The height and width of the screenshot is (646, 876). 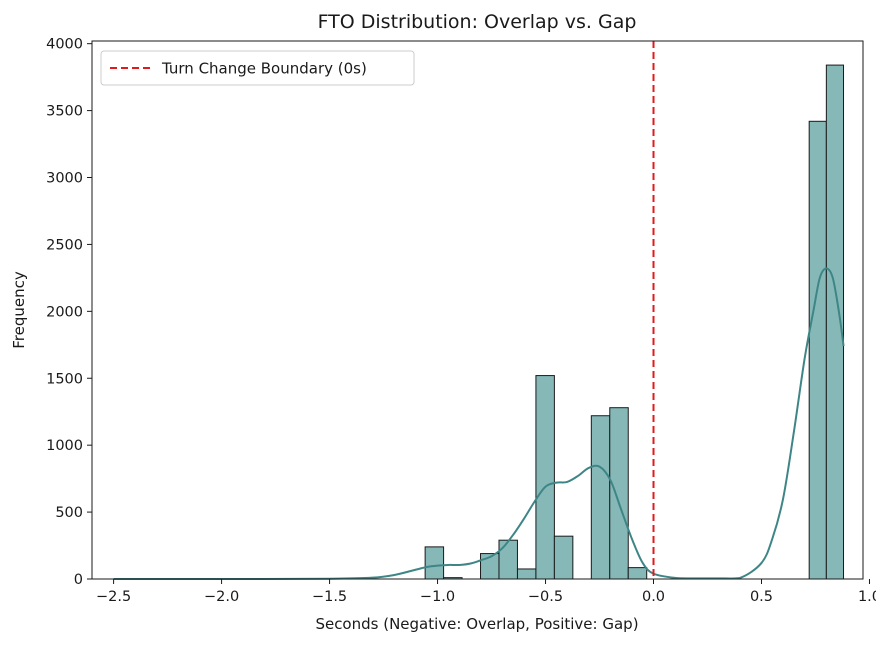 What do you see at coordinates (477, 22) in the screenshot?
I see `chart-title: FTO Distribution: Overlap vs. Gap` at bounding box center [477, 22].